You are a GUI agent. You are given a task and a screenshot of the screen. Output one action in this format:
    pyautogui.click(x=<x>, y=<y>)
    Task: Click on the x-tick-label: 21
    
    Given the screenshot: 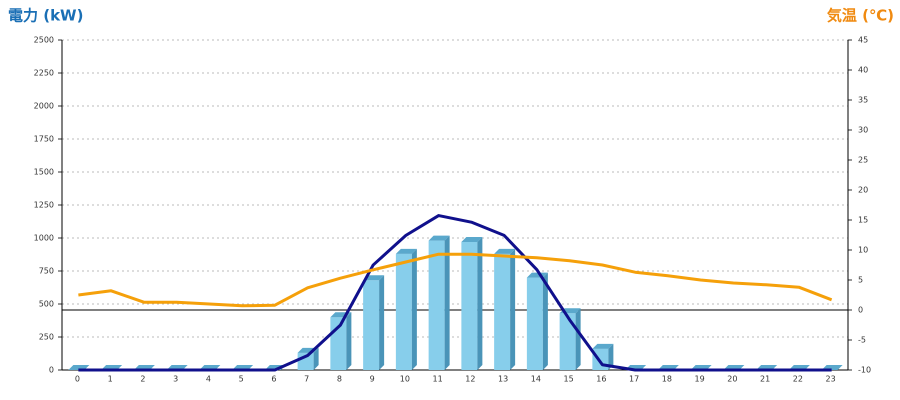 What is the action you would take?
    pyautogui.click(x=765, y=379)
    